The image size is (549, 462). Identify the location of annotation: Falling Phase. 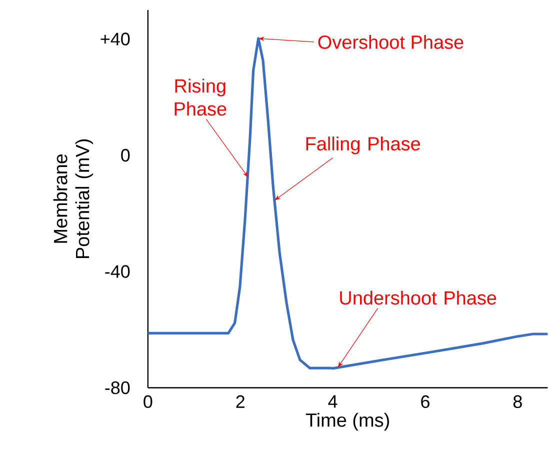
(363, 145).